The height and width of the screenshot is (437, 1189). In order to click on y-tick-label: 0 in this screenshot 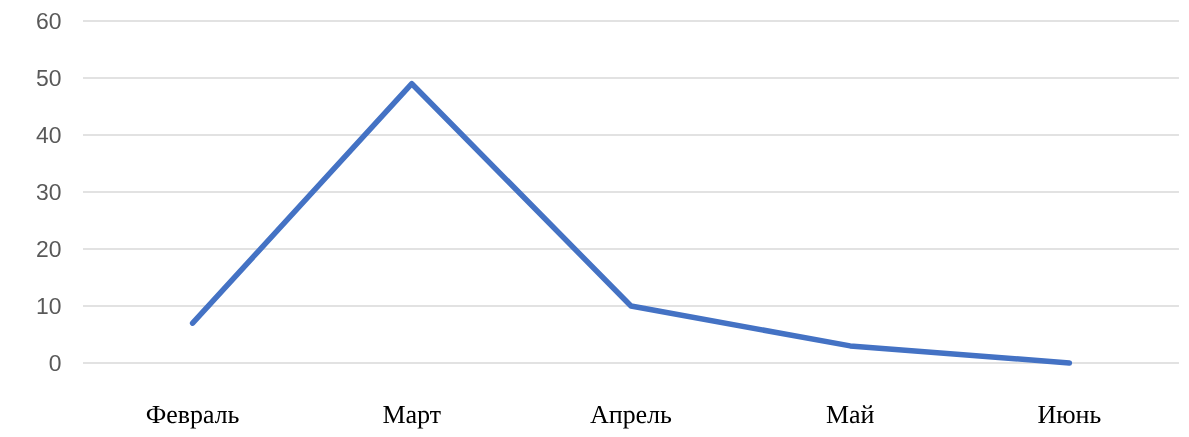, I will do `click(55, 363)`.